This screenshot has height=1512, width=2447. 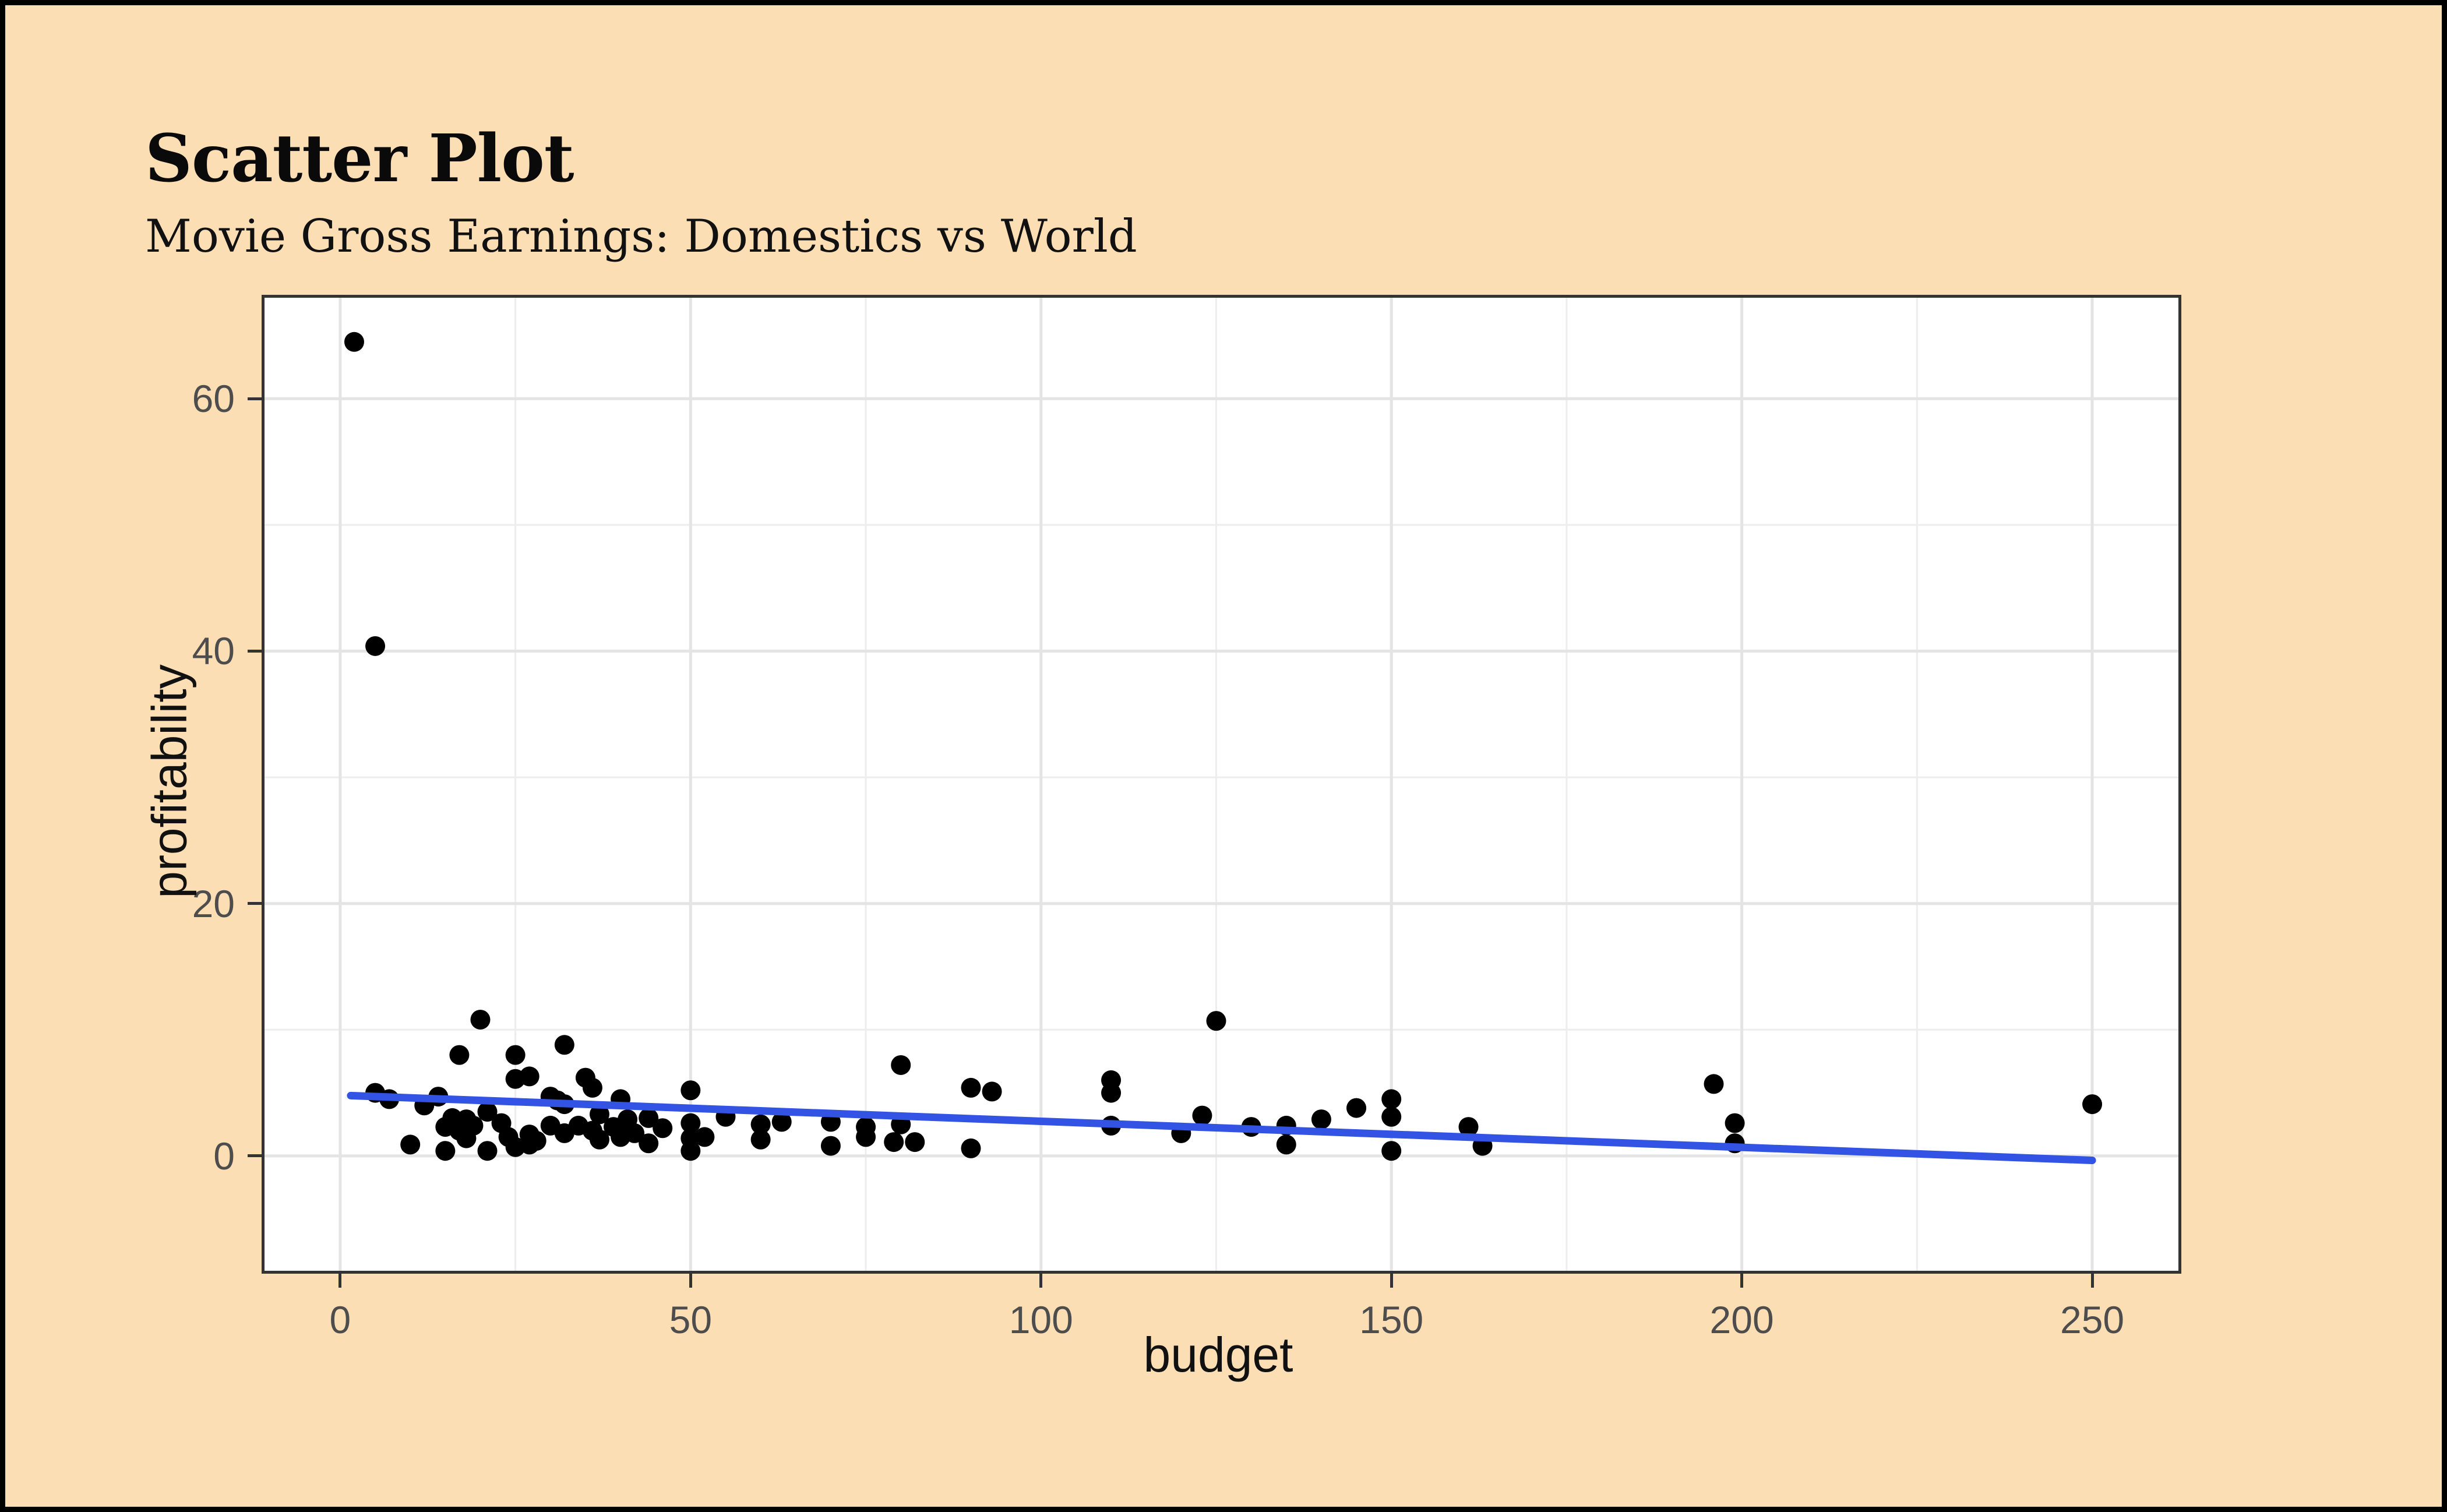 I want to click on y-tick-label: 40, so click(x=213, y=651).